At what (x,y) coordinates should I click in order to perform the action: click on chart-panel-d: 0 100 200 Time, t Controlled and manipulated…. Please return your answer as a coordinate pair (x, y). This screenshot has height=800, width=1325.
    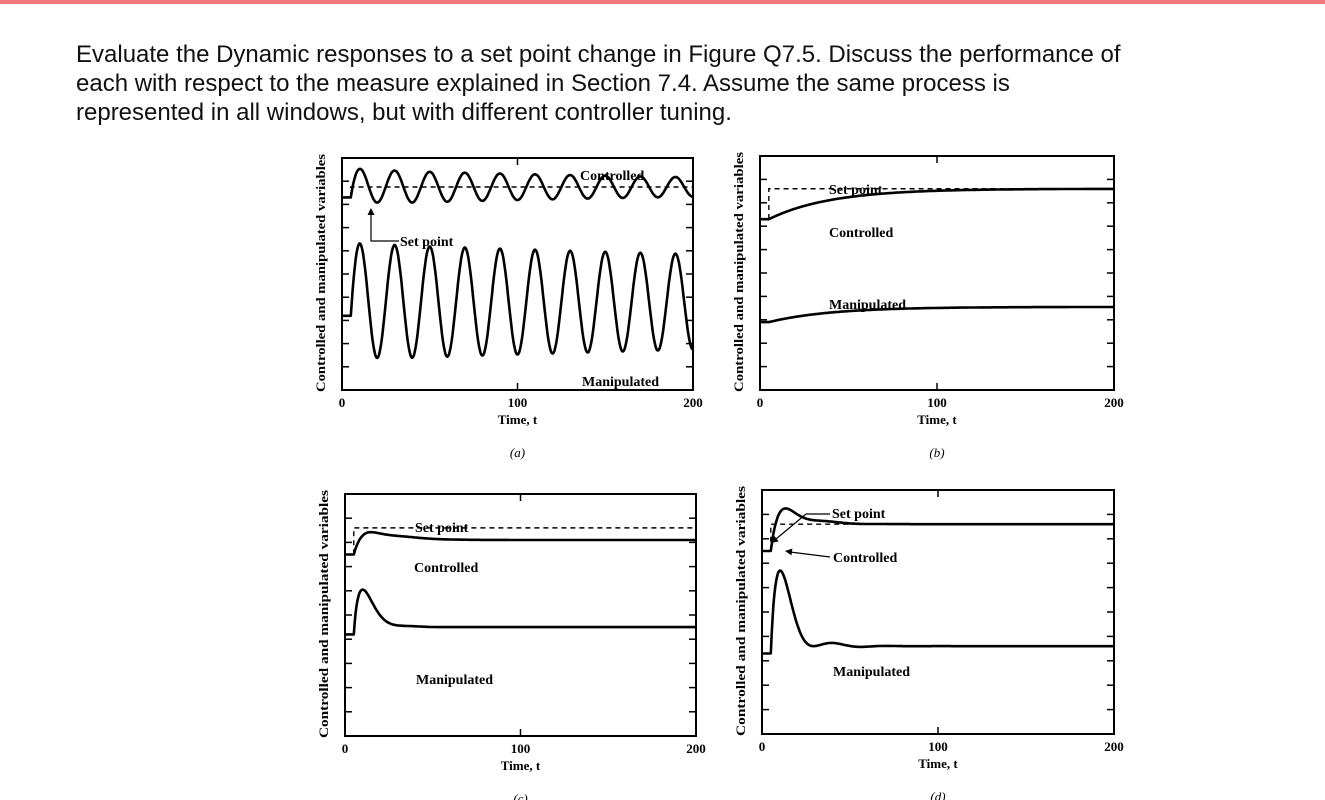
    Looking at the image, I should click on (928, 643).